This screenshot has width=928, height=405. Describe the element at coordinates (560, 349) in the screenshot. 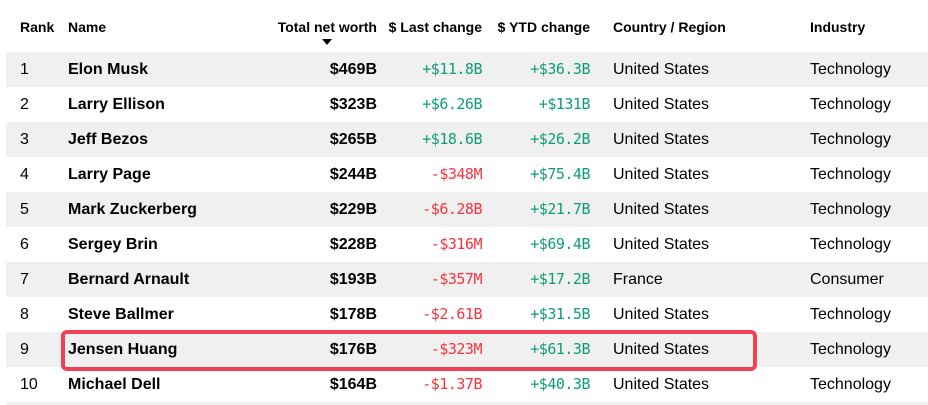

I see `cell-ytd-change: +$61.3B` at that location.